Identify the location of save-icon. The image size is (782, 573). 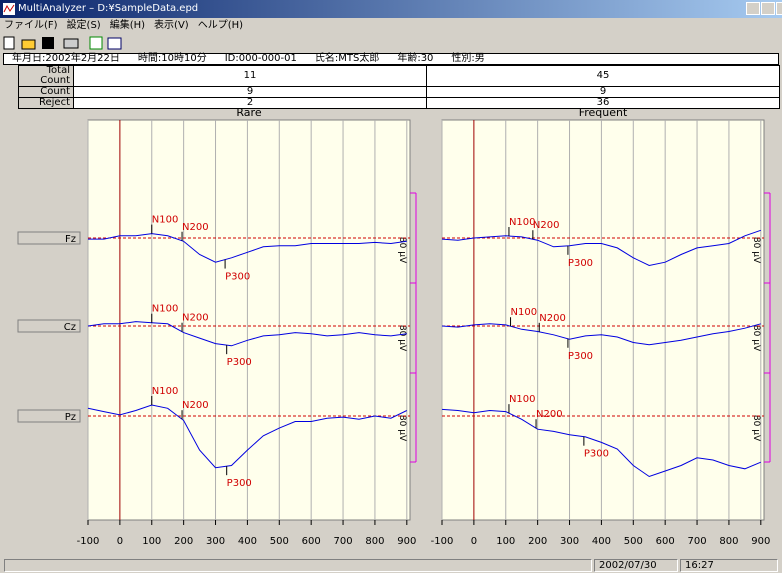
(48, 43).